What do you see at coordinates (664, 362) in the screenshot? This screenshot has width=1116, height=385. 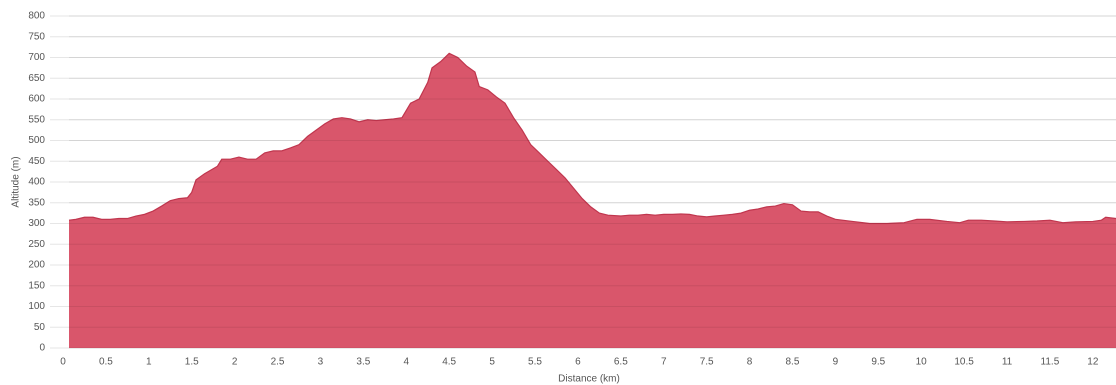 I see `x-tick-label: 7` at bounding box center [664, 362].